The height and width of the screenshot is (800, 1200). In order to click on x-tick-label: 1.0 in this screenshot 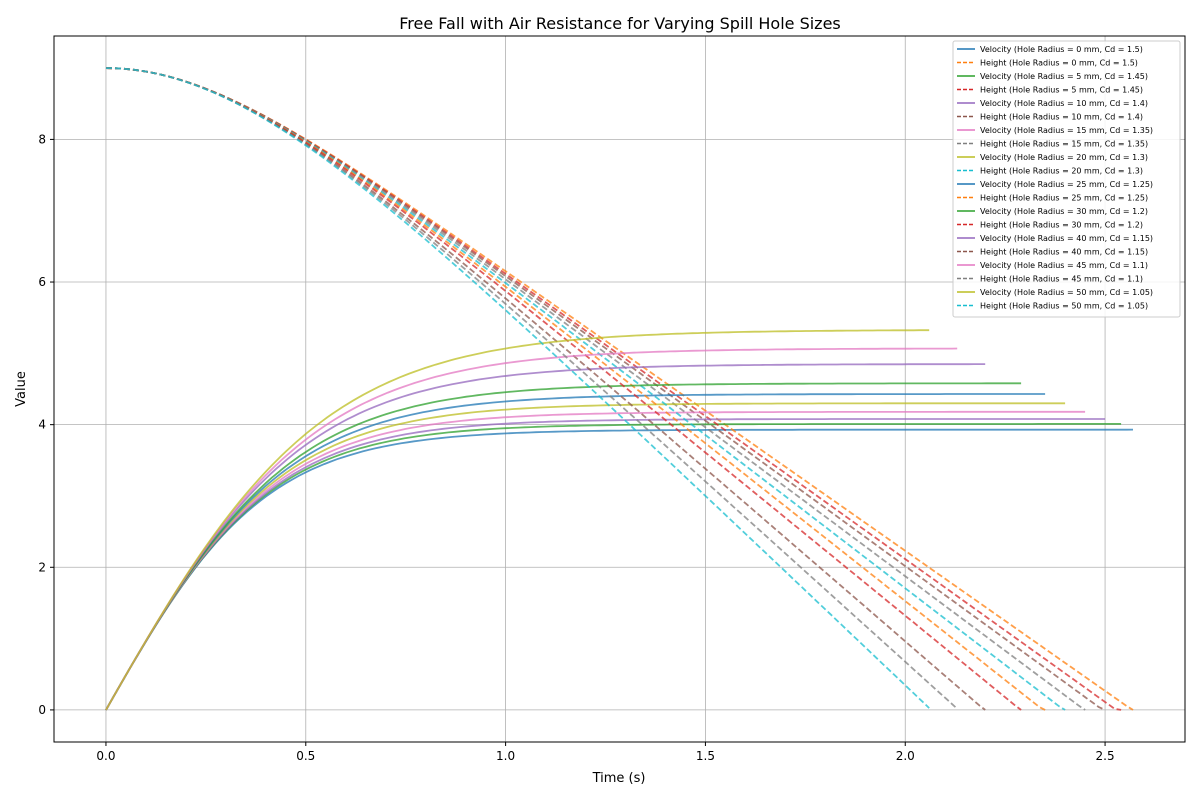, I will do `click(505, 756)`.